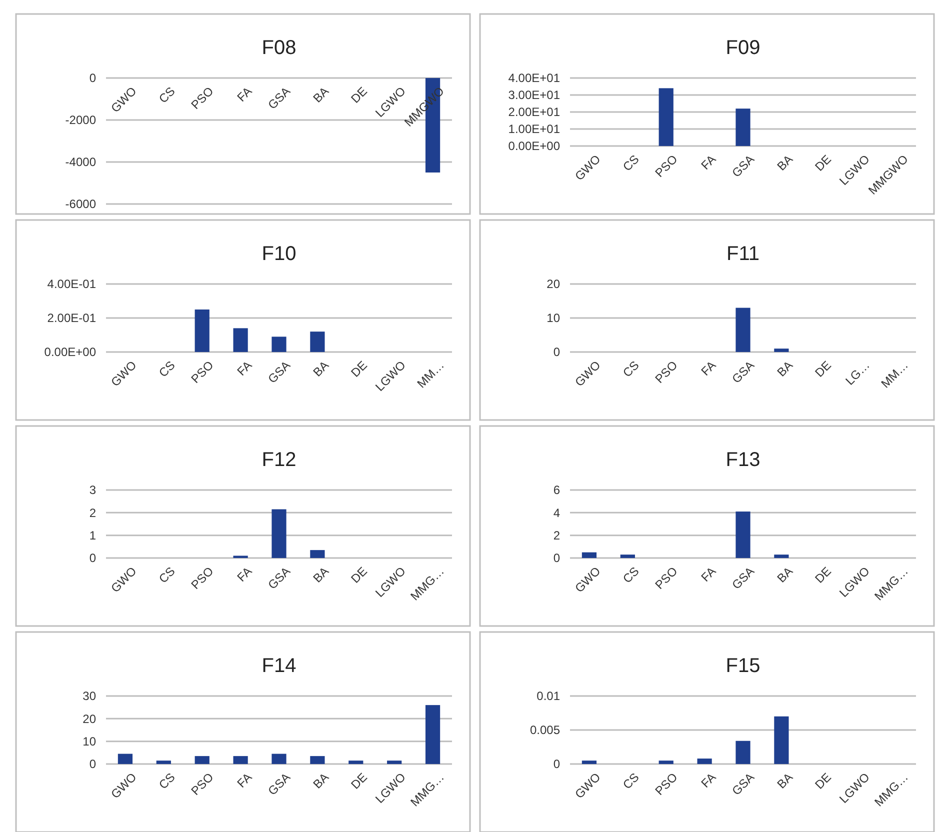 The image size is (936, 832). What do you see at coordinates (71, 284) in the screenshot?
I see `y-tick-label: 4.00E-01` at bounding box center [71, 284].